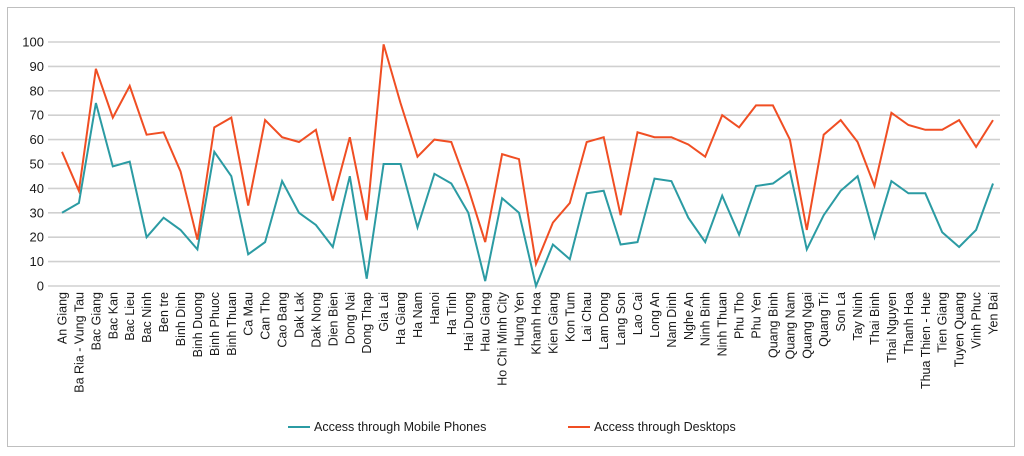 The height and width of the screenshot is (456, 1024). Describe the element at coordinates (37, 164) in the screenshot. I see `y-tick-label: 50` at that location.